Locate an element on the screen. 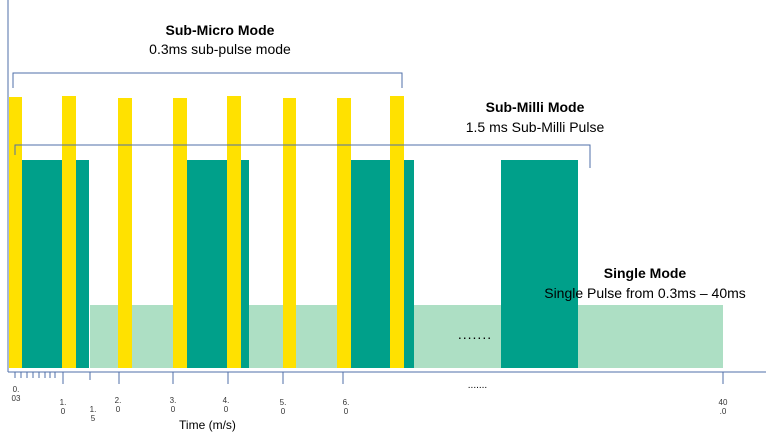 This screenshot has height=437, width=766. tick-label-0-03: 0. 03 is located at coordinates (16, 394).